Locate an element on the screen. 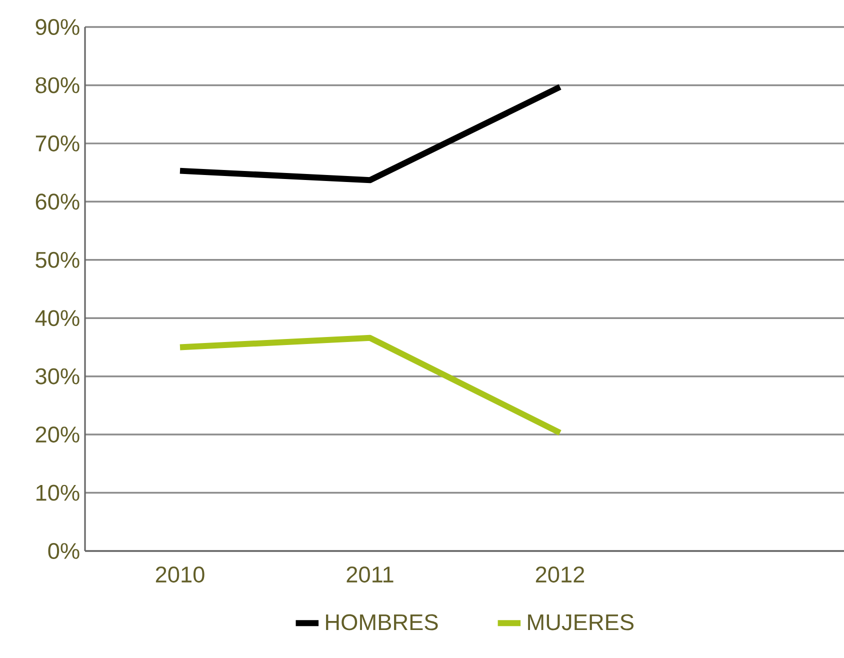 The image size is (844, 658). y-tick-label: 0% is located at coordinates (64, 551).